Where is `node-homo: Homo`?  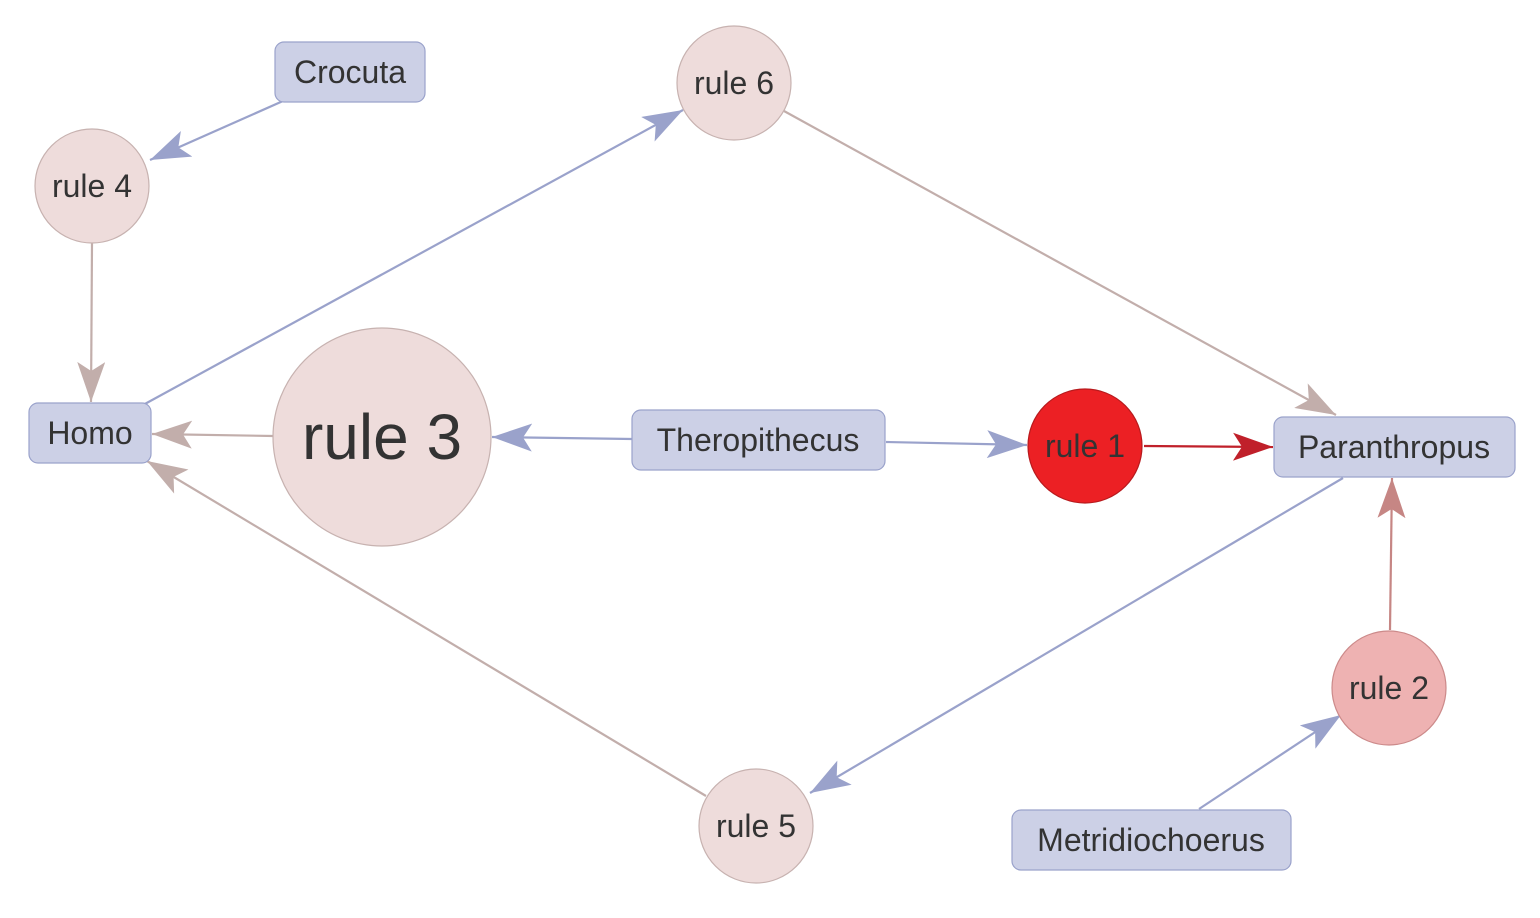
node-homo: Homo is located at coordinates (90, 433).